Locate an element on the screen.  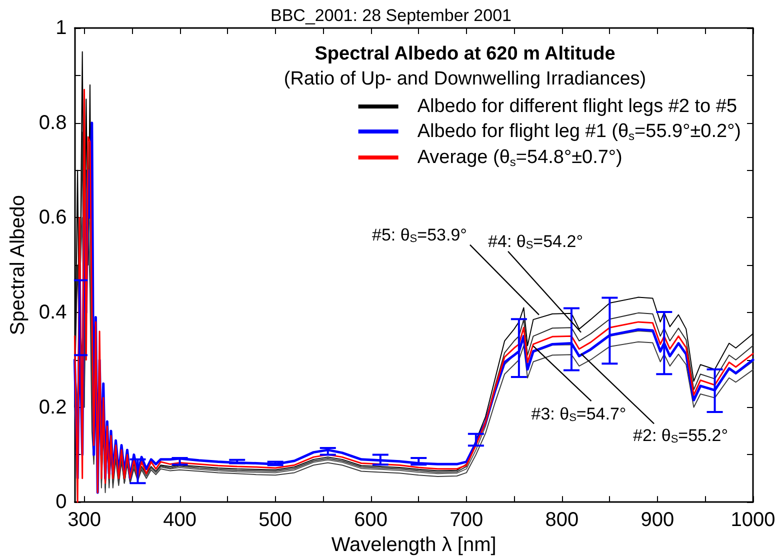
x-tick-label: 700 is located at coordinates (467, 520).